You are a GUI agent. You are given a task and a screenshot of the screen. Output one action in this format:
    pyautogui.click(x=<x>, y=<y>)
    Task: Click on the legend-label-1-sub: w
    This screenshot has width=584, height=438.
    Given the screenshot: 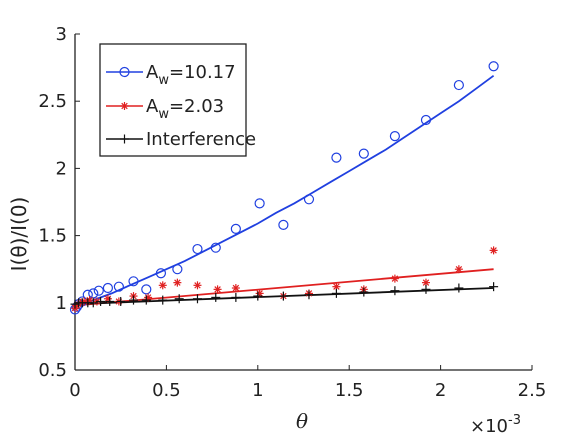 What is the action you would take?
    pyautogui.click(x=163, y=80)
    